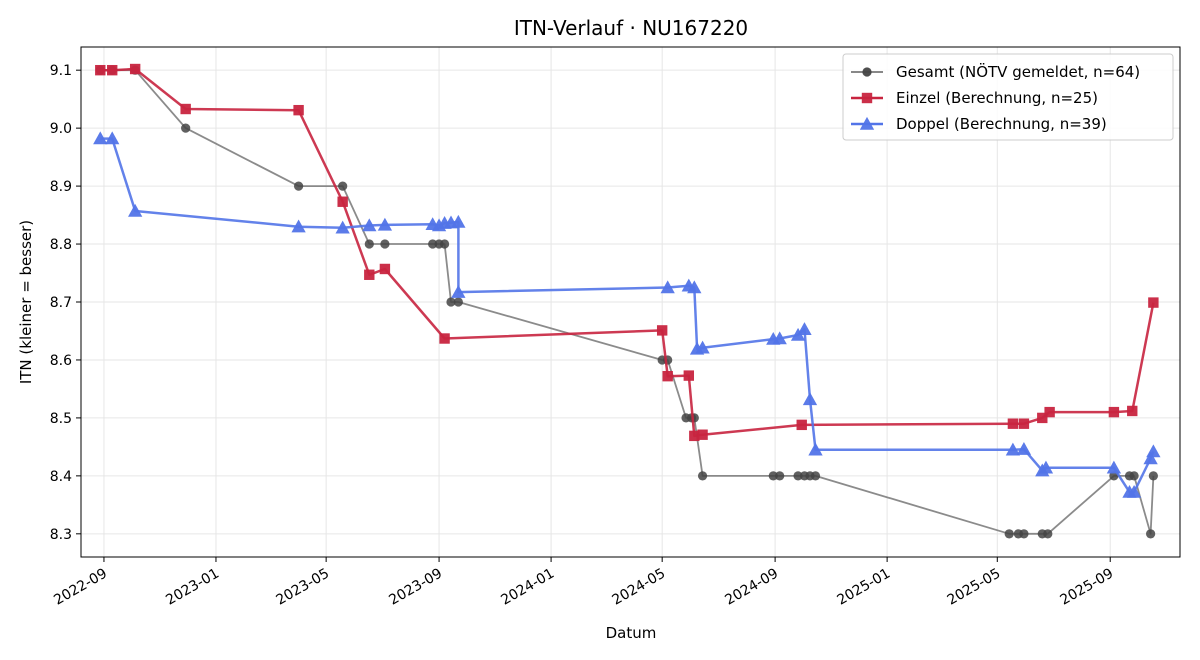 This screenshot has height=660, width=1200. Describe the element at coordinates (631, 633) in the screenshot. I see `x-axis-label: Datum` at that location.